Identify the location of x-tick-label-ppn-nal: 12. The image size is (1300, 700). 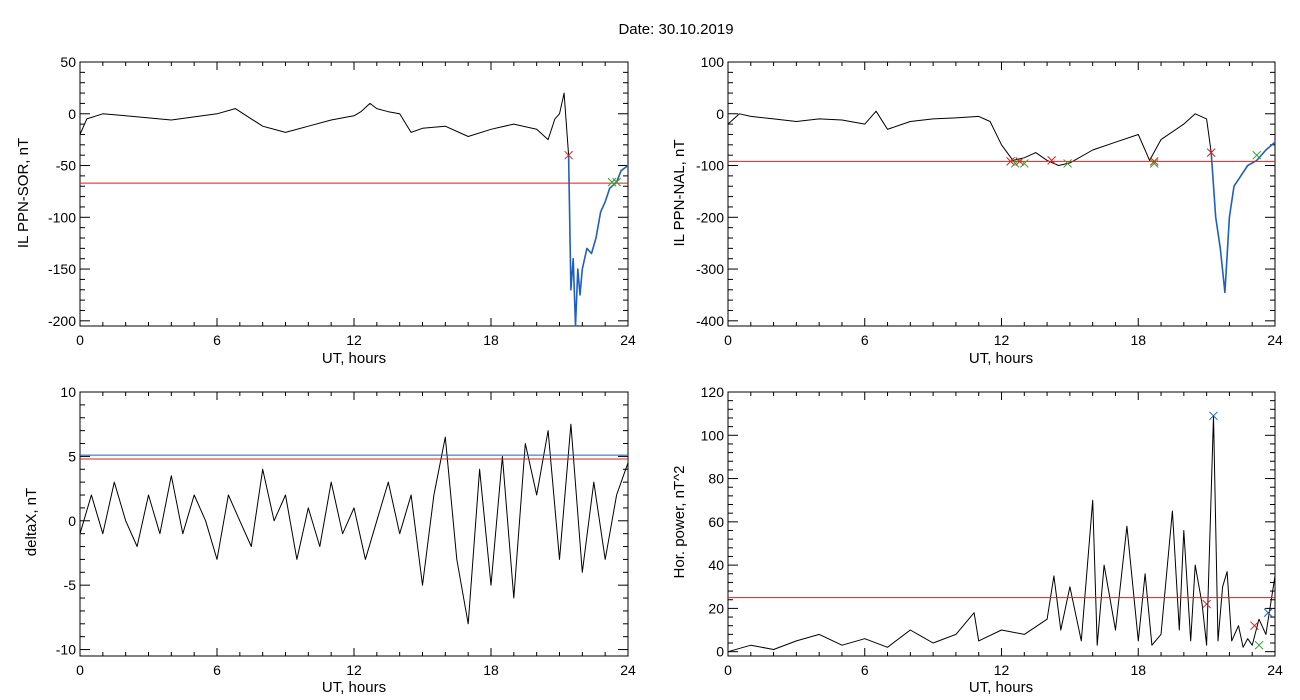
(1002, 340).